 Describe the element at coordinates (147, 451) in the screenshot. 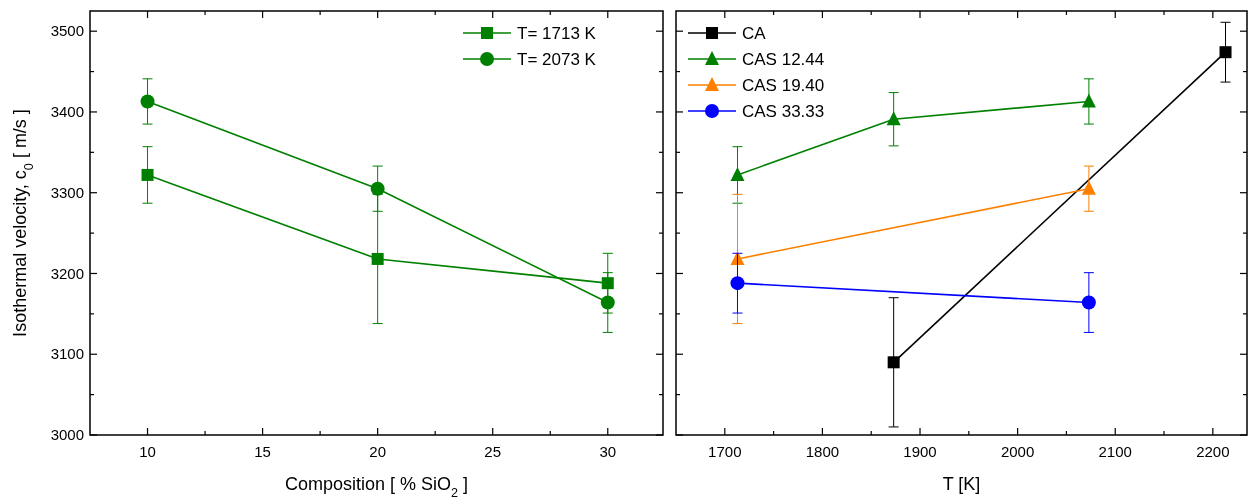

I see `x-tick-label: 10` at that location.